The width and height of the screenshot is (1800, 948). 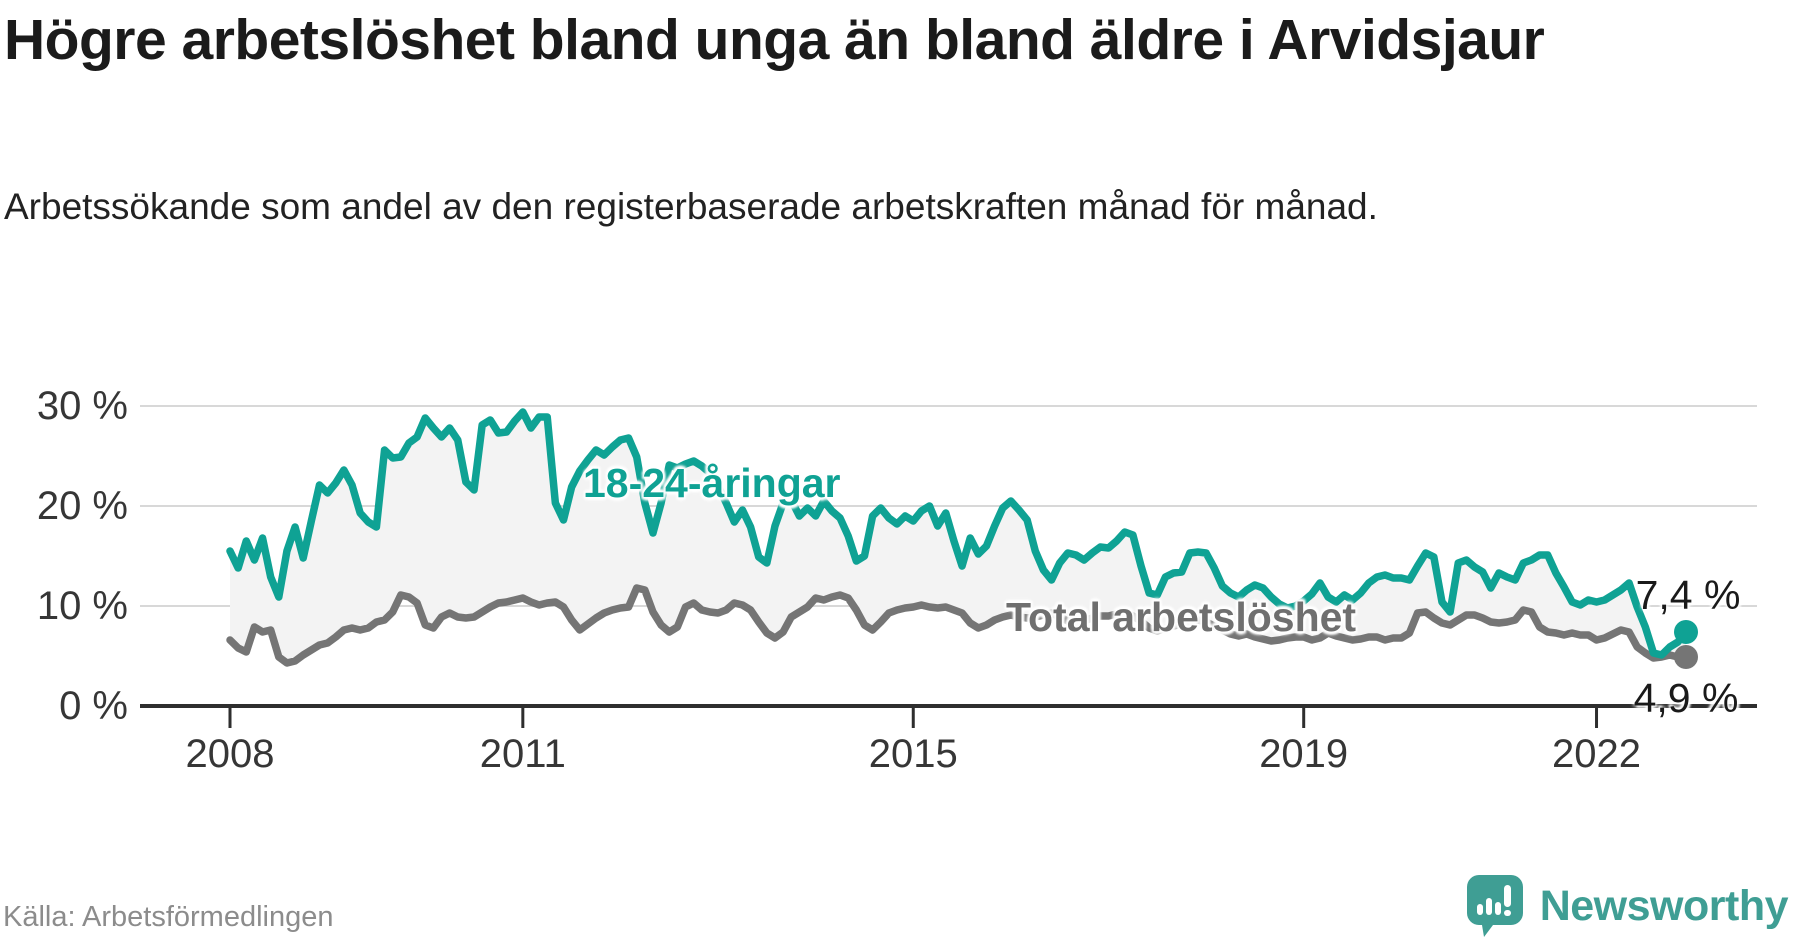 I want to click on source-note: Källa: Arbetsförmedlingen, so click(x=168, y=917).